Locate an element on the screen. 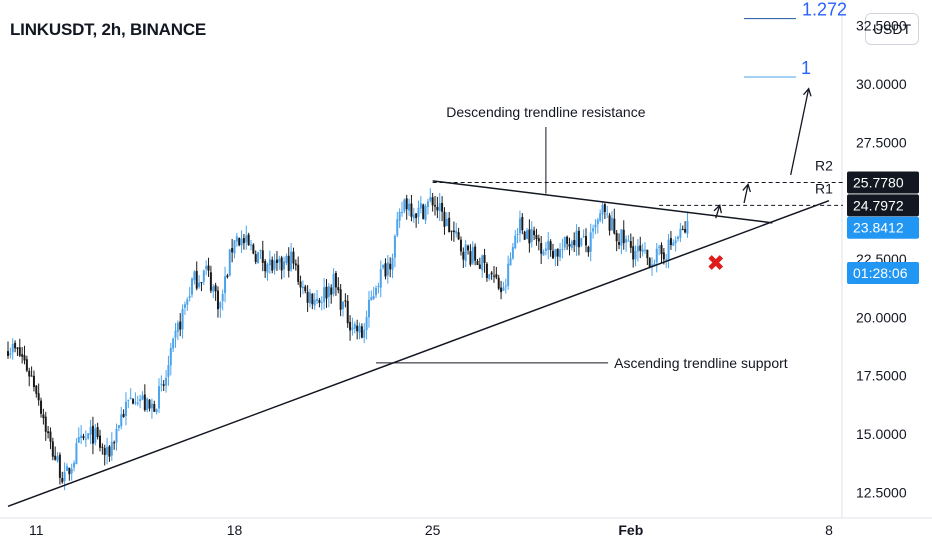 The height and width of the screenshot is (550, 932). price-tick-label: 27.5000 is located at coordinates (881, 142).